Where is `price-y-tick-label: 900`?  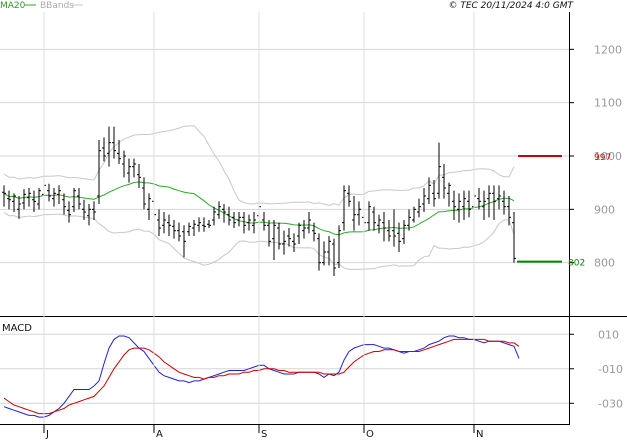 price-y-tick-label: 900 is located at coordinates (604, 209).